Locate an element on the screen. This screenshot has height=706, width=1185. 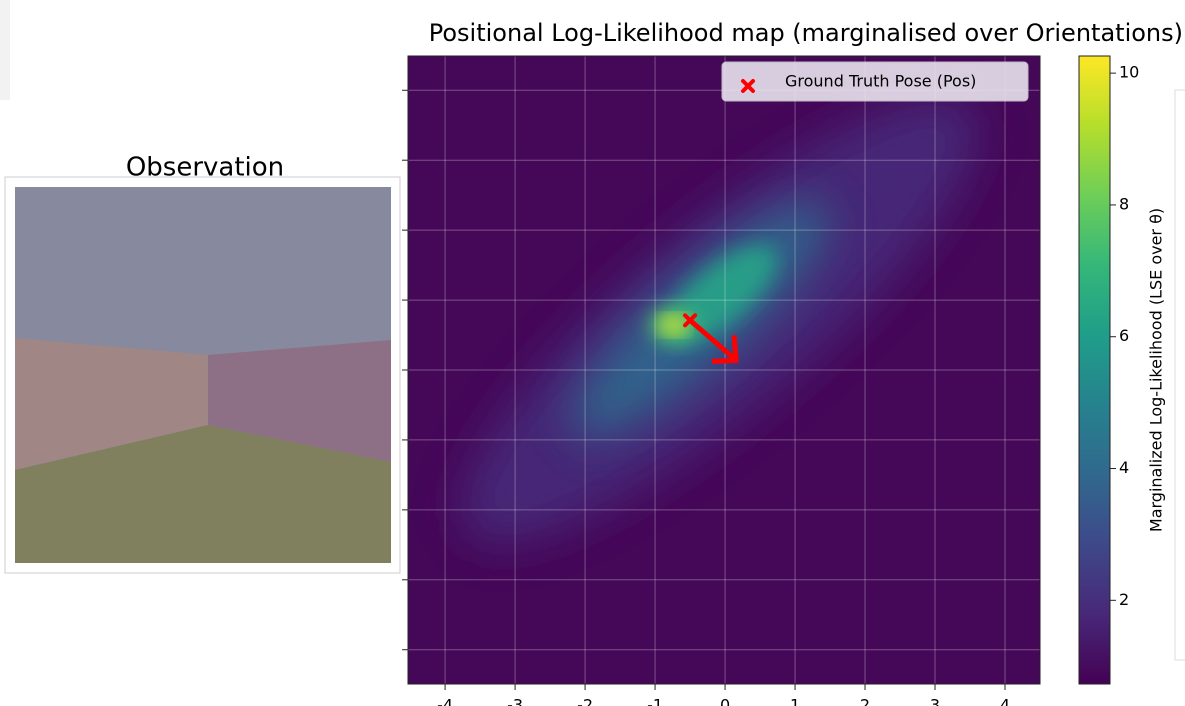
colorbar-tick-label: 4 is located at coordinates (1124, 467).